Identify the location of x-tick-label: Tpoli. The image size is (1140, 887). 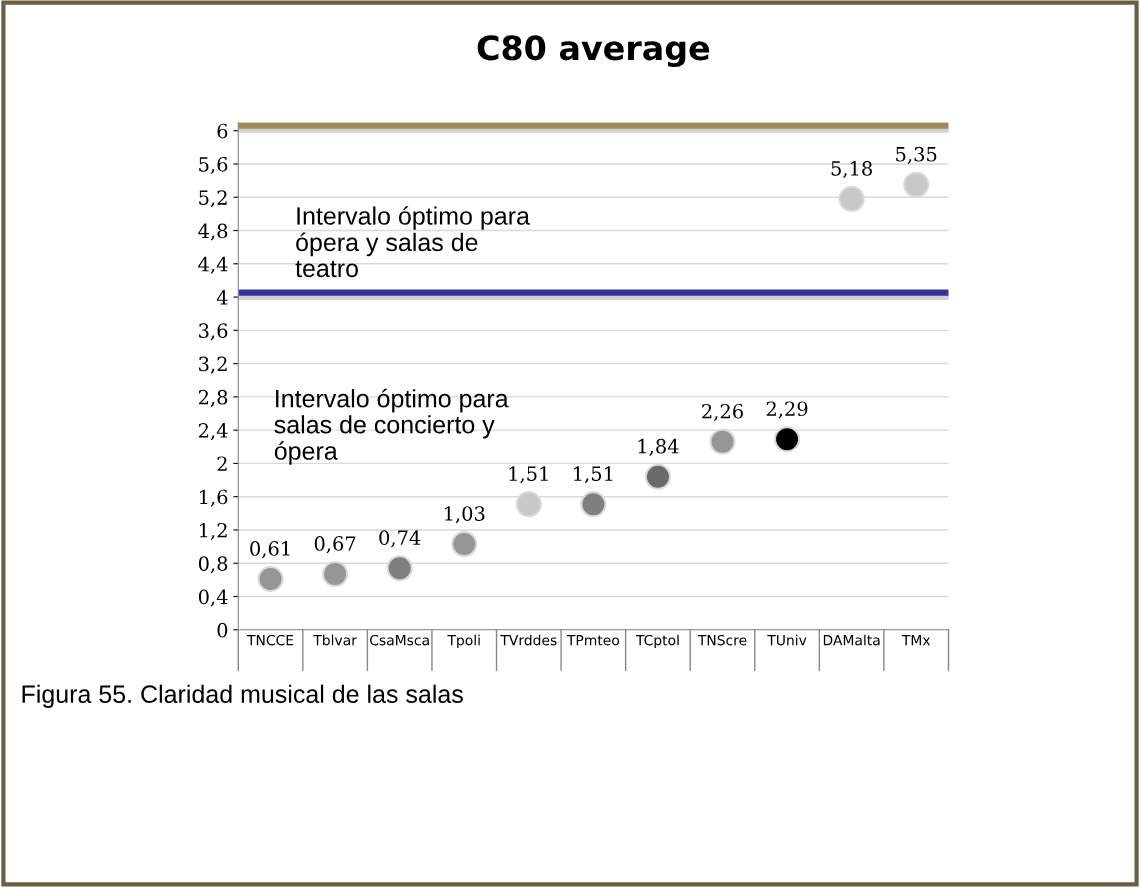
(463, 641).